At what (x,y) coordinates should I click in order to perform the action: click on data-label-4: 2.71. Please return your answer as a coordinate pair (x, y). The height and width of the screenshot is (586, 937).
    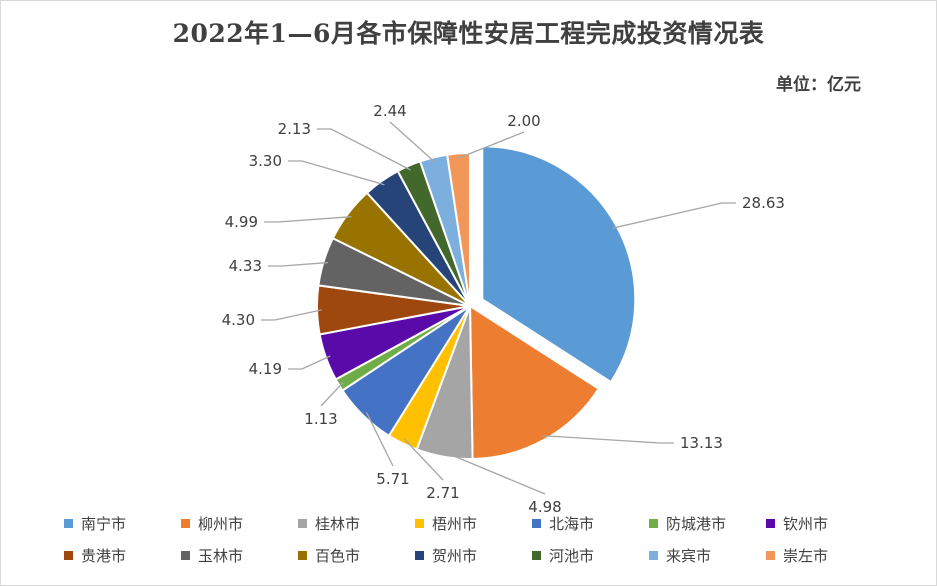
    Looking at the image, I should click on (442, 493).